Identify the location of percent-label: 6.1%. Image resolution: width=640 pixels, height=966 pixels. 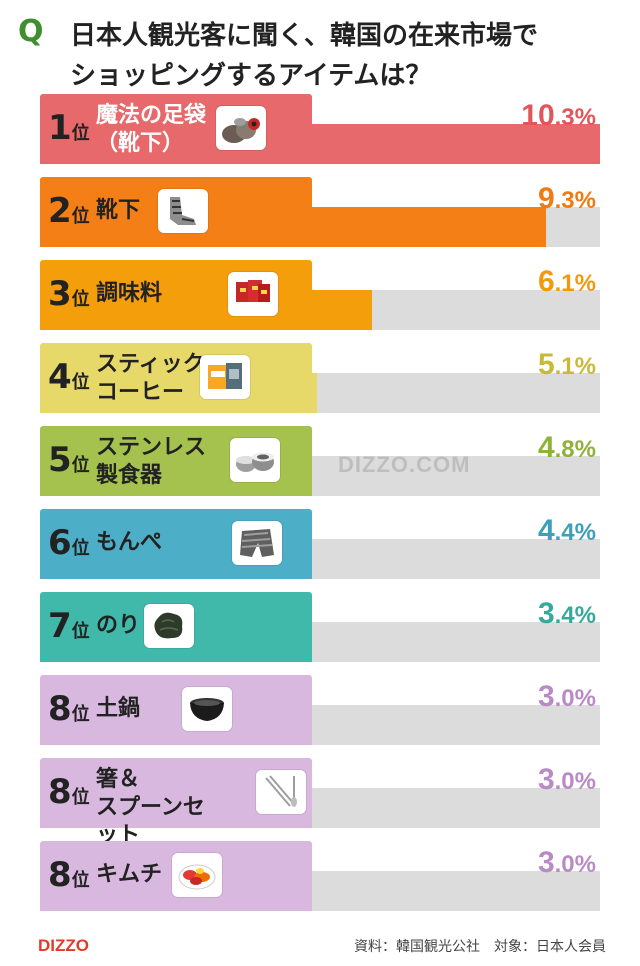
(567, 283).